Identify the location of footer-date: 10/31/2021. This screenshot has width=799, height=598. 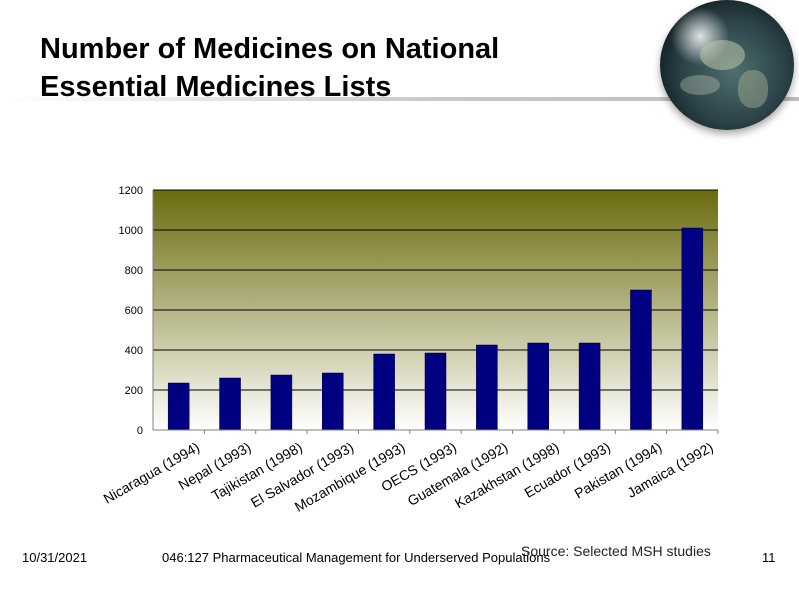
(55, 557).